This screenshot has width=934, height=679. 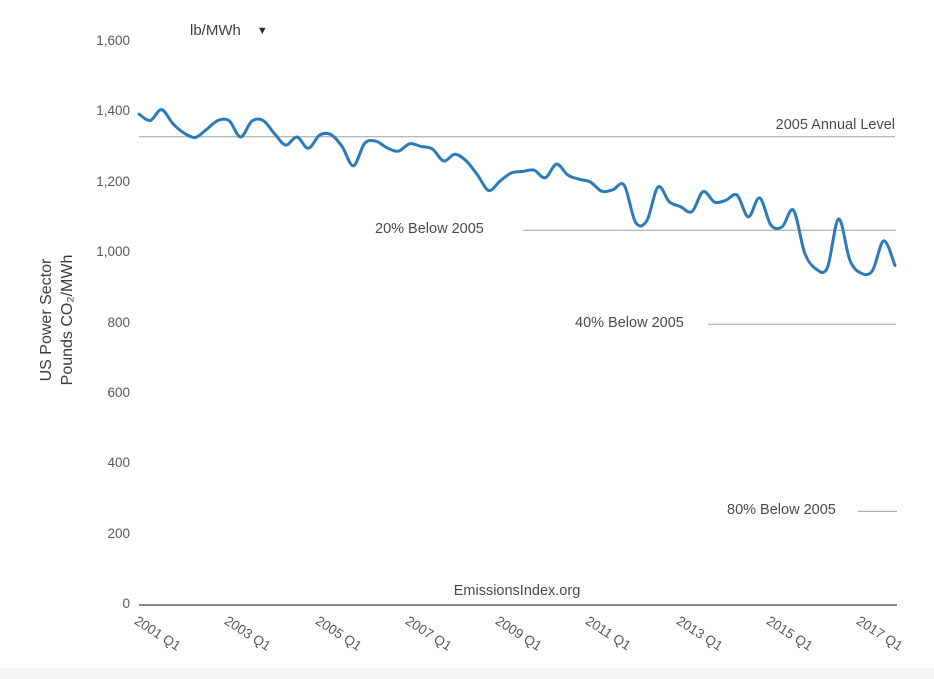 What do you see at coordinates (429, 229) in the screenshot?
I see `reference-line-label: 20% Below 2005` at bounding box center [429, 229].